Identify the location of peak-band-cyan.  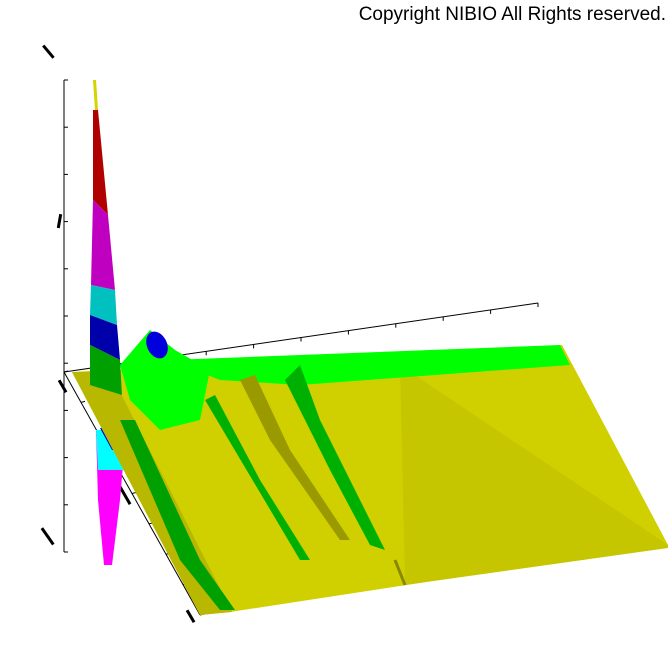
(103, 305).